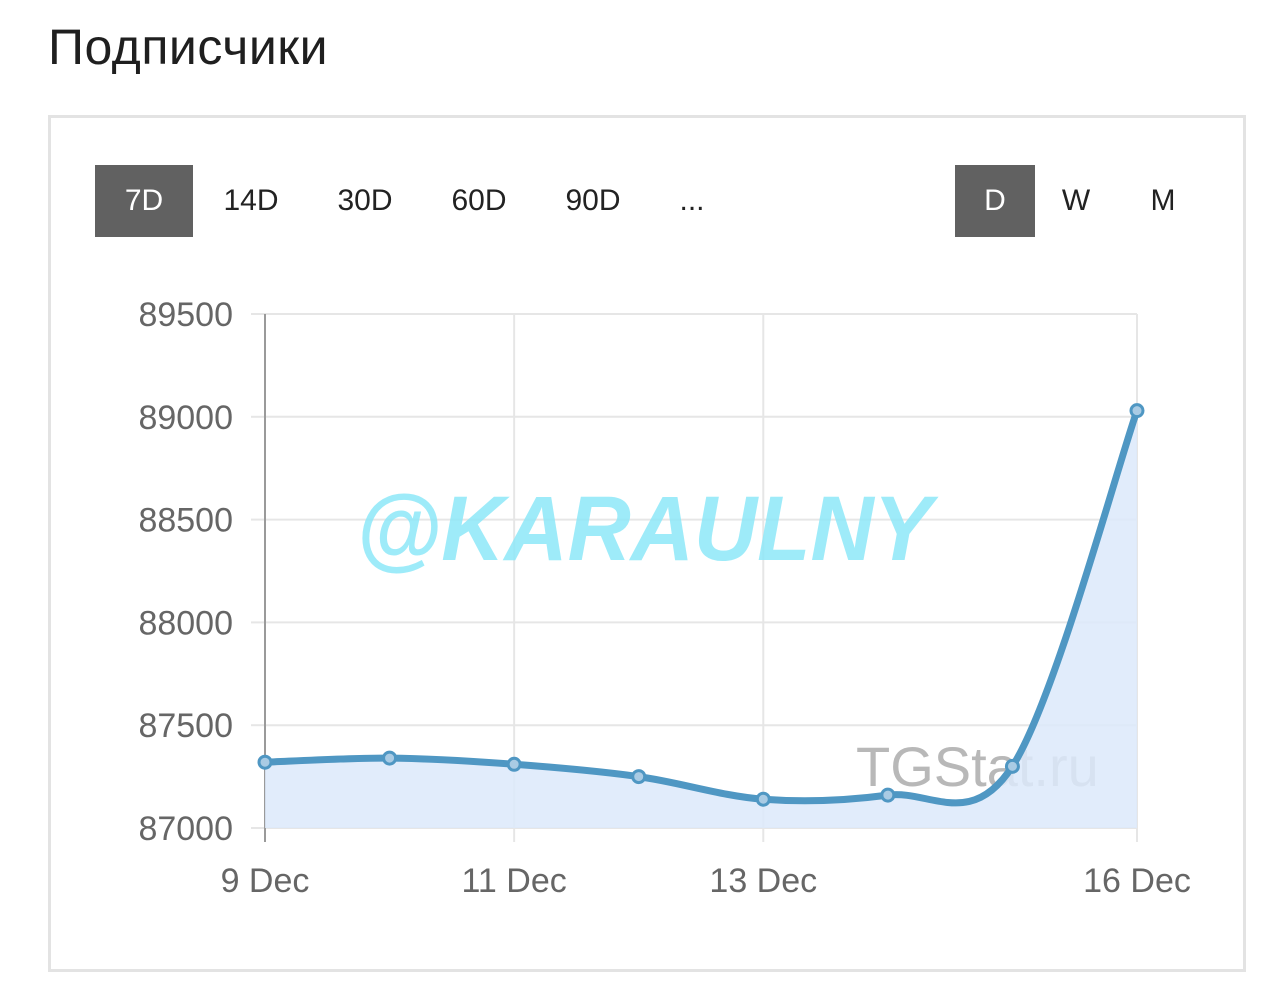  I want to click on period-button-day: D, so click(995, 201).